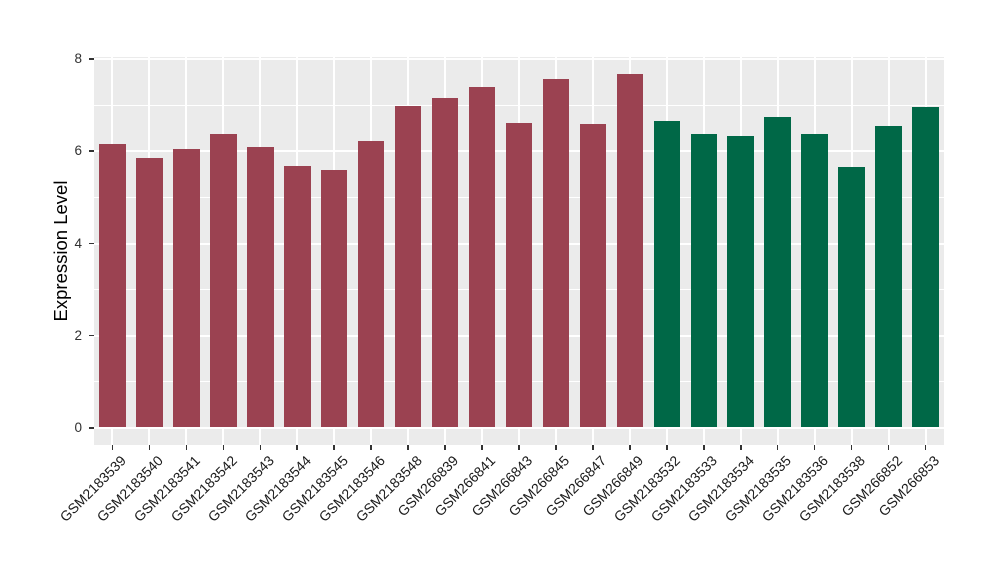 The image size is (1000, 580). I want to click on minor-gridline, so click(519, 105).